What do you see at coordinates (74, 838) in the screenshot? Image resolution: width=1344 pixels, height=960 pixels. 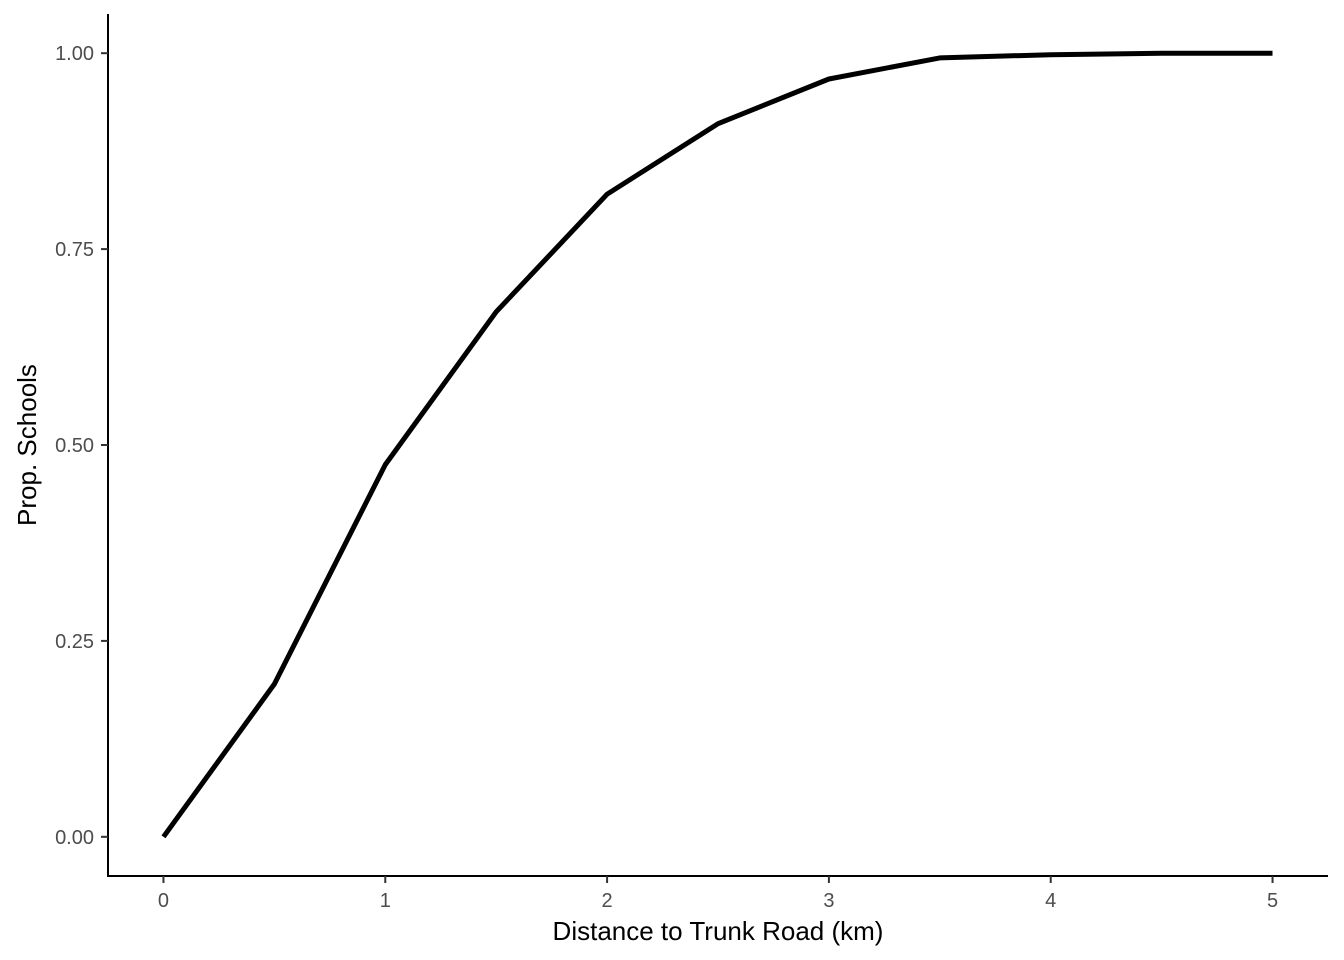 I see `y-tick-label: 0.00` at bounding box center [74, 838].